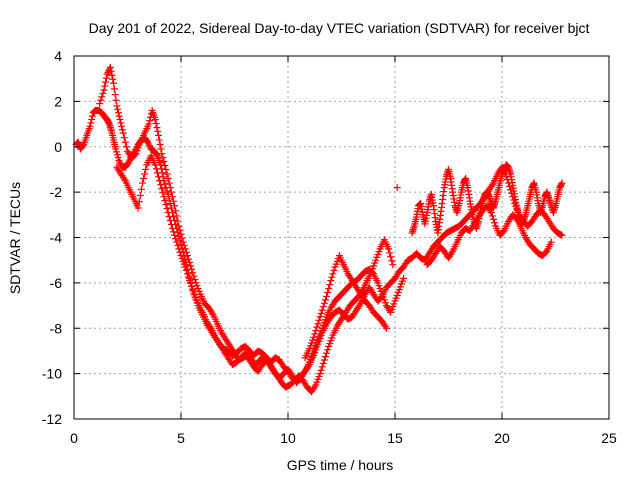 Image resolution: width=640 pixels, height=480 pixels. I want to click on y-tick-label: -12, so click(52, 419).